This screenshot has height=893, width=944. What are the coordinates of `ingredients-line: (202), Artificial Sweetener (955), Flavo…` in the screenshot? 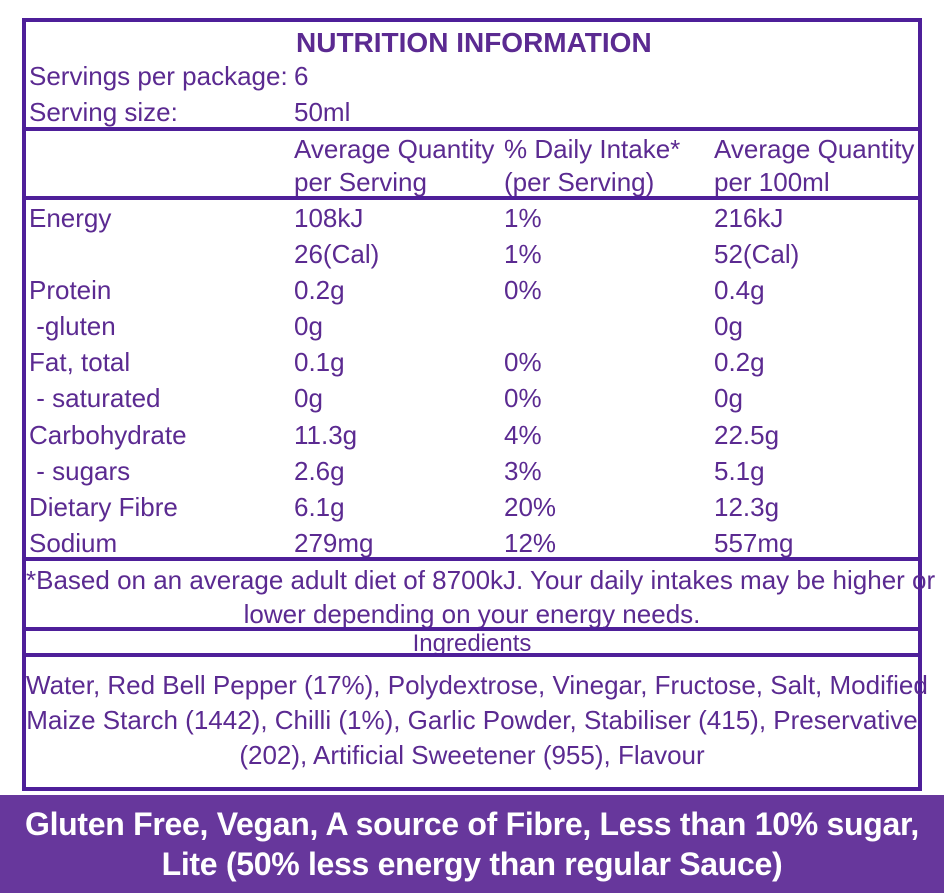 It's located at (472, 755).